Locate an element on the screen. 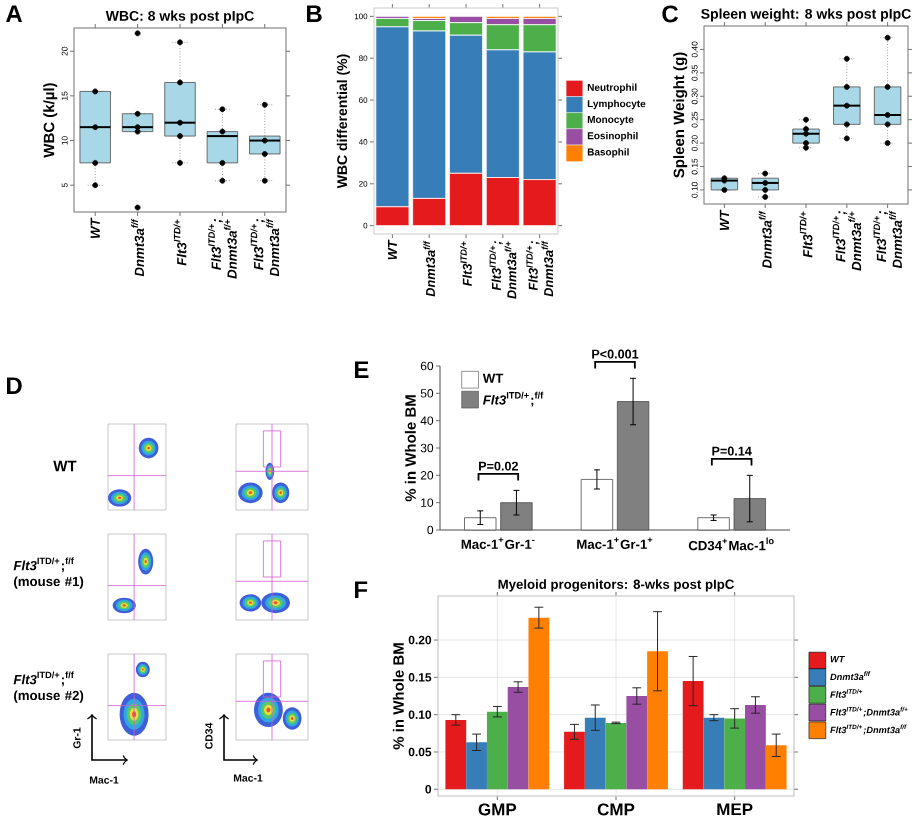 The image size is (920, 826). x-tick-label: CMP is located at coordinates (616, 809).